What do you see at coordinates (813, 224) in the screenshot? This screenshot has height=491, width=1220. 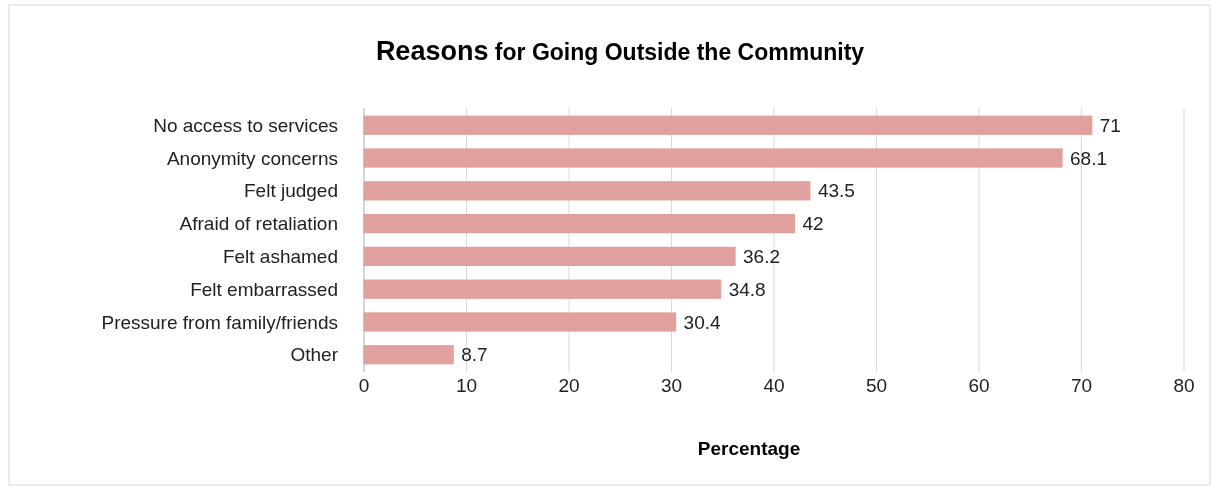 I see `data-label: 42` at bounding box center [813, 224].